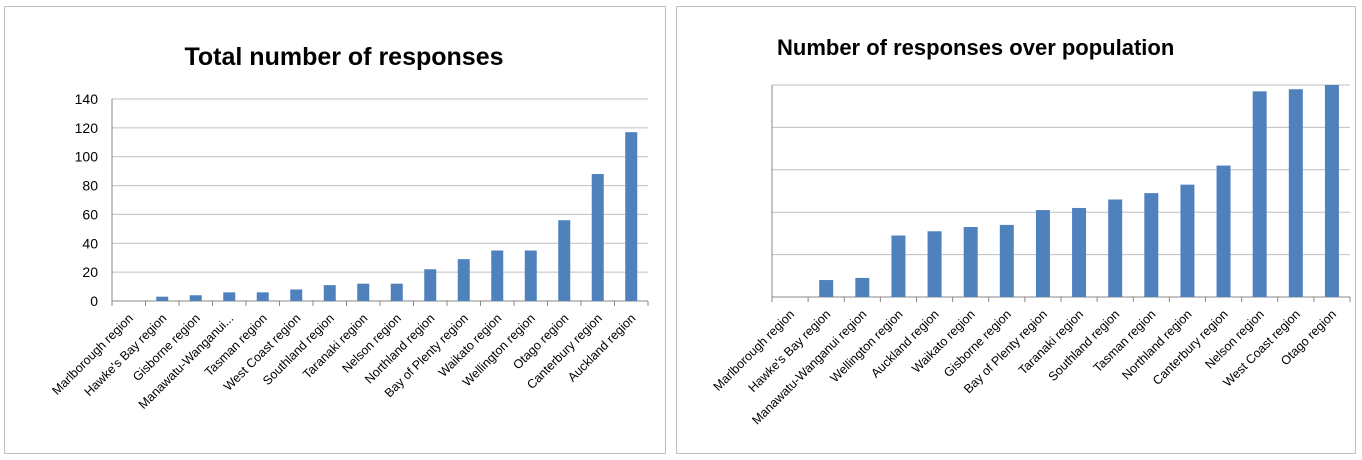 The width and height of the screenshot is (1362, 460). Describe the element at coordinates (90, 186) in the screenshot. I see `y-tick-label: 80` at that location.